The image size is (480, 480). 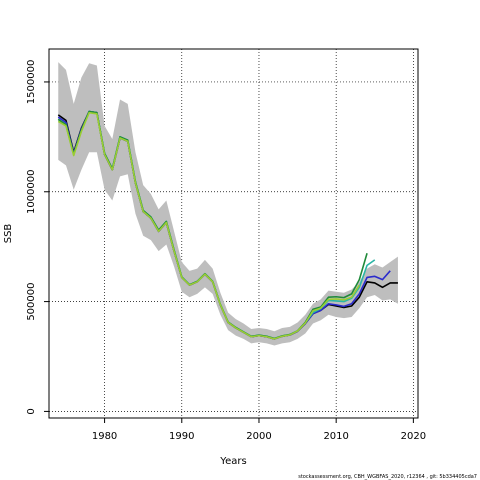 I want to click on y-axis-ticks: 0 500000 1000000 1500000, so click(x=37, y=237).